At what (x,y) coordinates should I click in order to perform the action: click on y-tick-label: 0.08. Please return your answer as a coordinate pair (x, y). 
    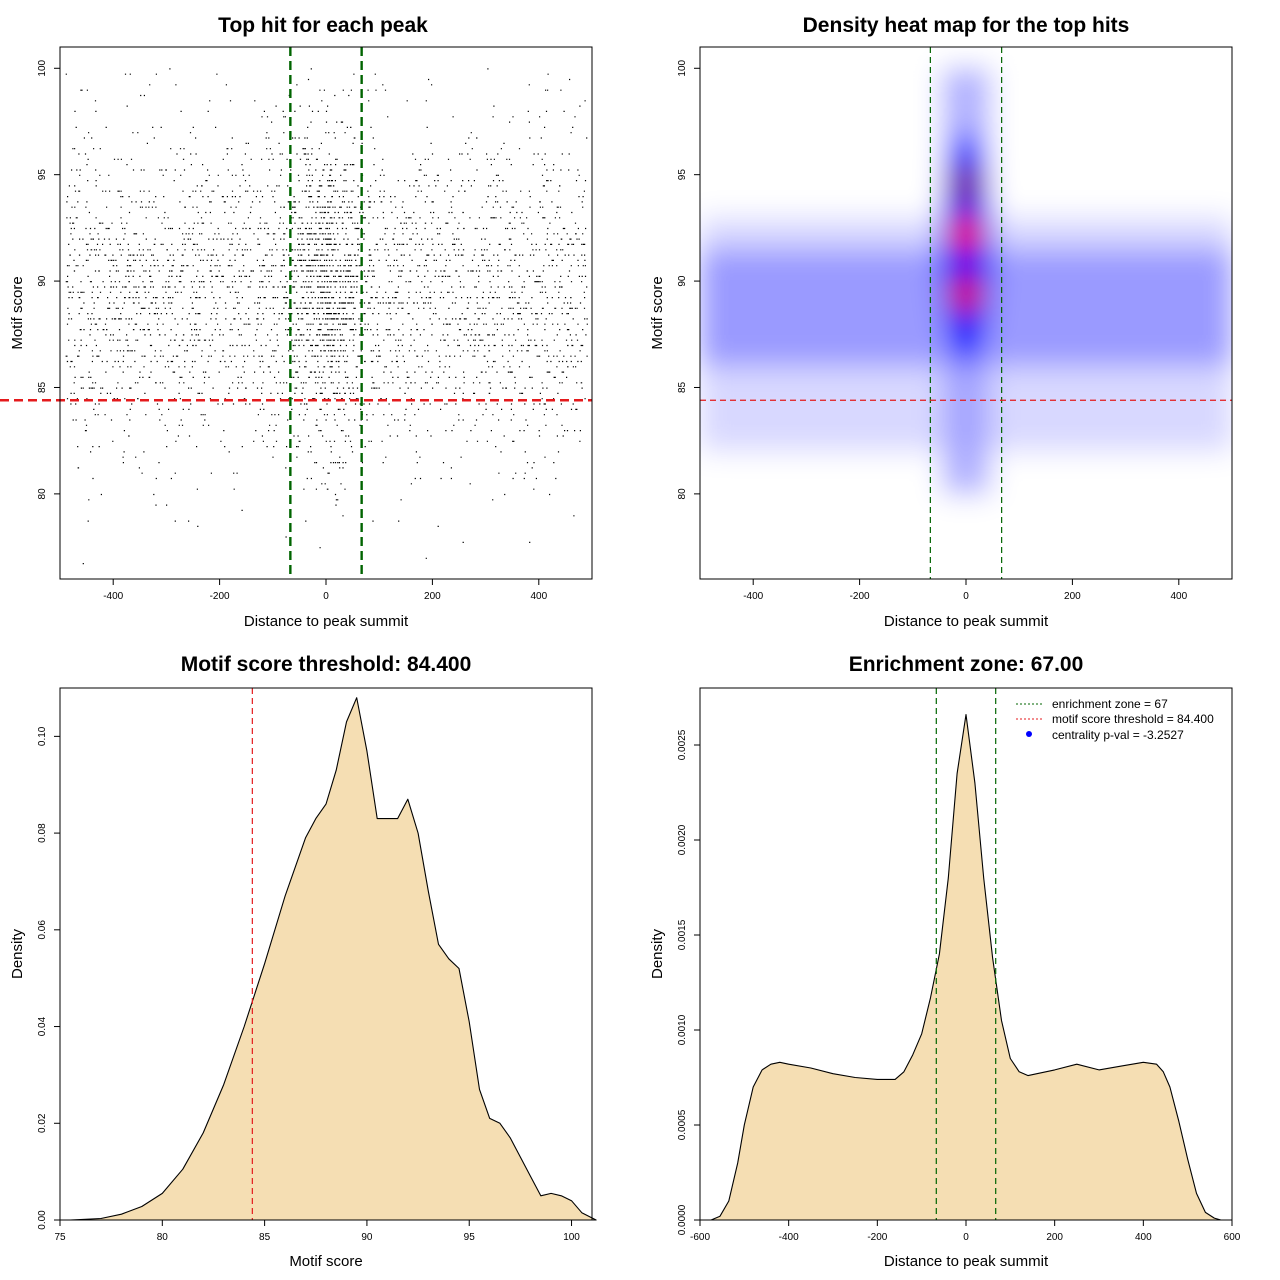
    Looking at the image, I should click on (42, 833).